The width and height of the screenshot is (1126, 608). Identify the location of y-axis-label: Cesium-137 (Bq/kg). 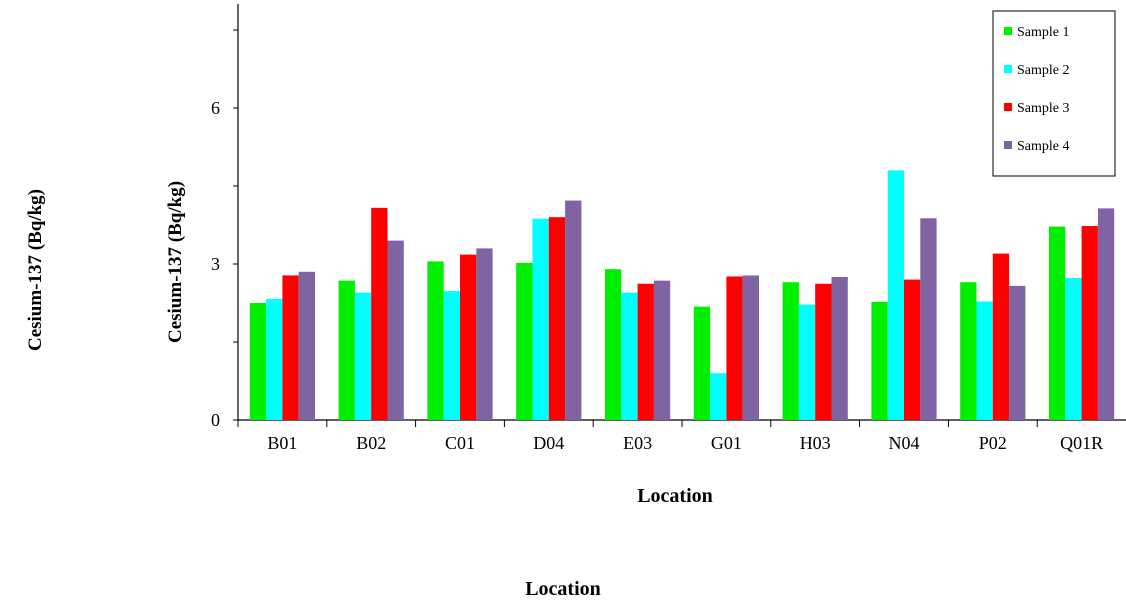
(175, 262).